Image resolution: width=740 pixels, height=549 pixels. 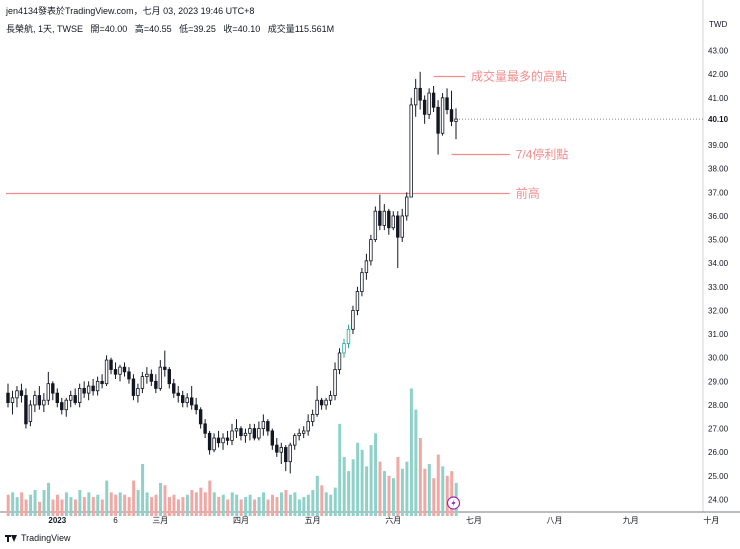 What do you see at coordinates (718, 452) in the screenshot?
I see `y-tick-label: 26.00` at bounding box center [718, 452].